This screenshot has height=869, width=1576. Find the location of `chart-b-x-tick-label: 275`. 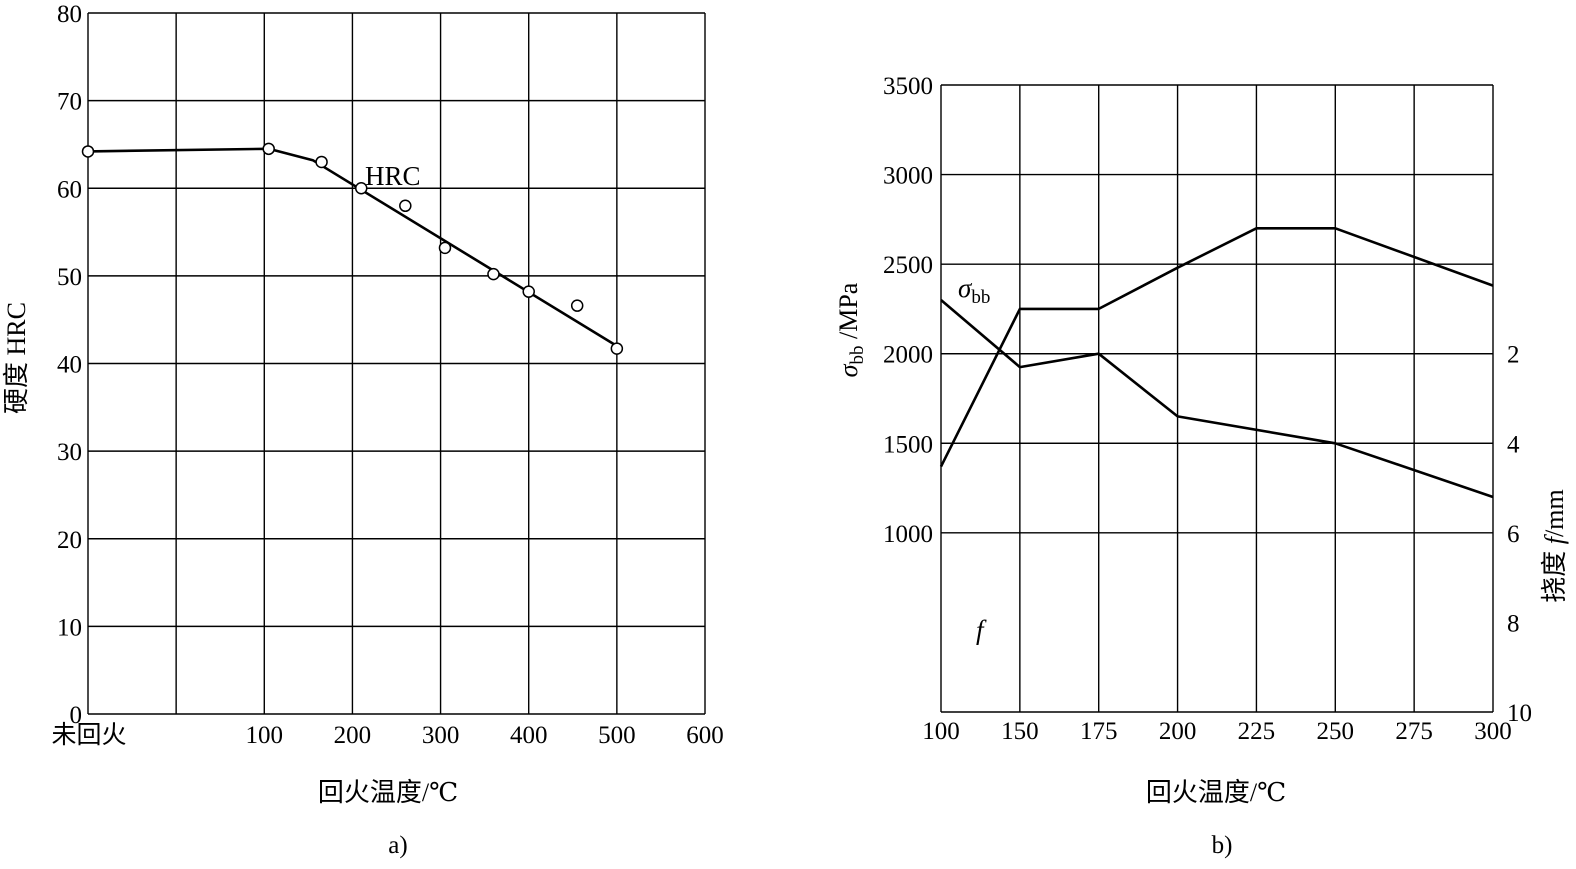

chart-b-x-tick-label: 275 is located at coordinates (1414, 731).